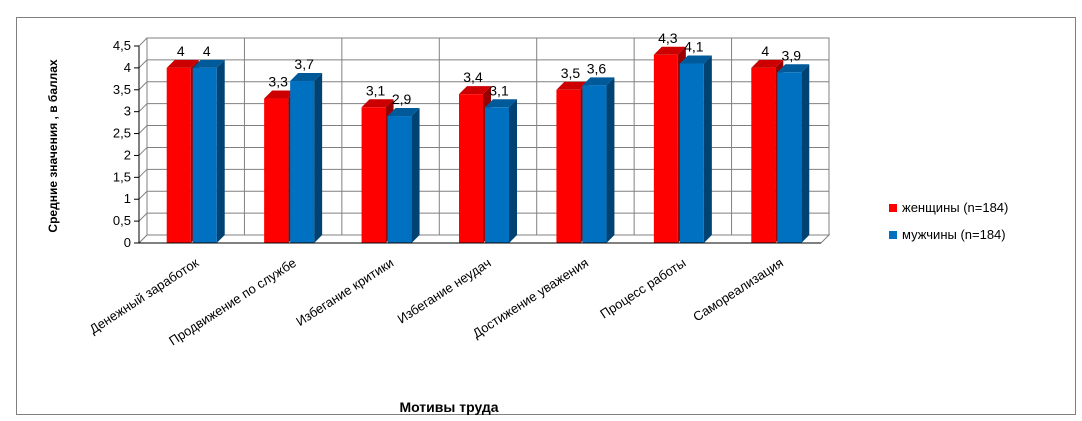  I want to click on y-tick-label: 1, so click(127, 198).